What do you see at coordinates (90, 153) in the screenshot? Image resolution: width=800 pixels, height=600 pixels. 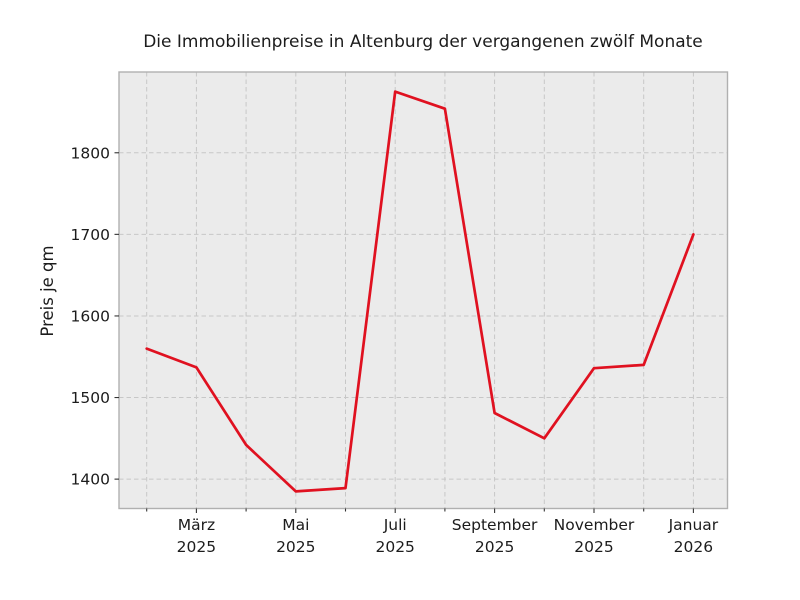 I see `y-tick-label: 1800` at bounding box center [90, 153].